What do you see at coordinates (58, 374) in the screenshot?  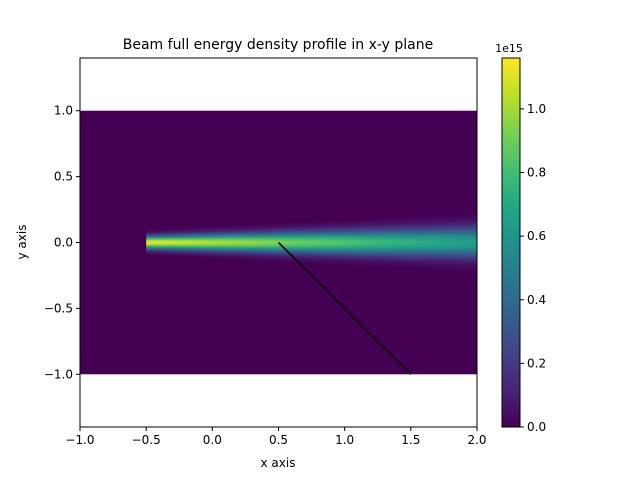 I see `y-tick-label: −1.0` at bounding box center [58, 374].